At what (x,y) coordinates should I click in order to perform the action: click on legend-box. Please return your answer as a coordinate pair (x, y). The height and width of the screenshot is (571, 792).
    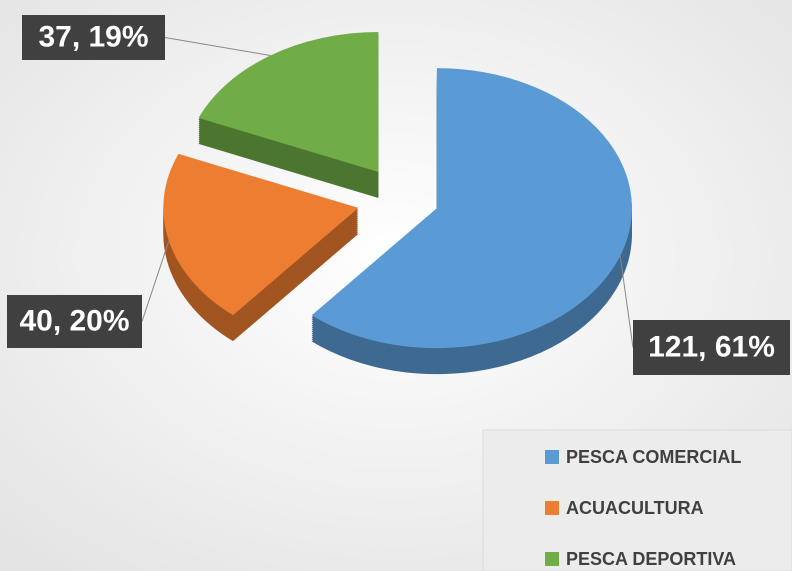
    Looking at the image, I should click on (637, 500).